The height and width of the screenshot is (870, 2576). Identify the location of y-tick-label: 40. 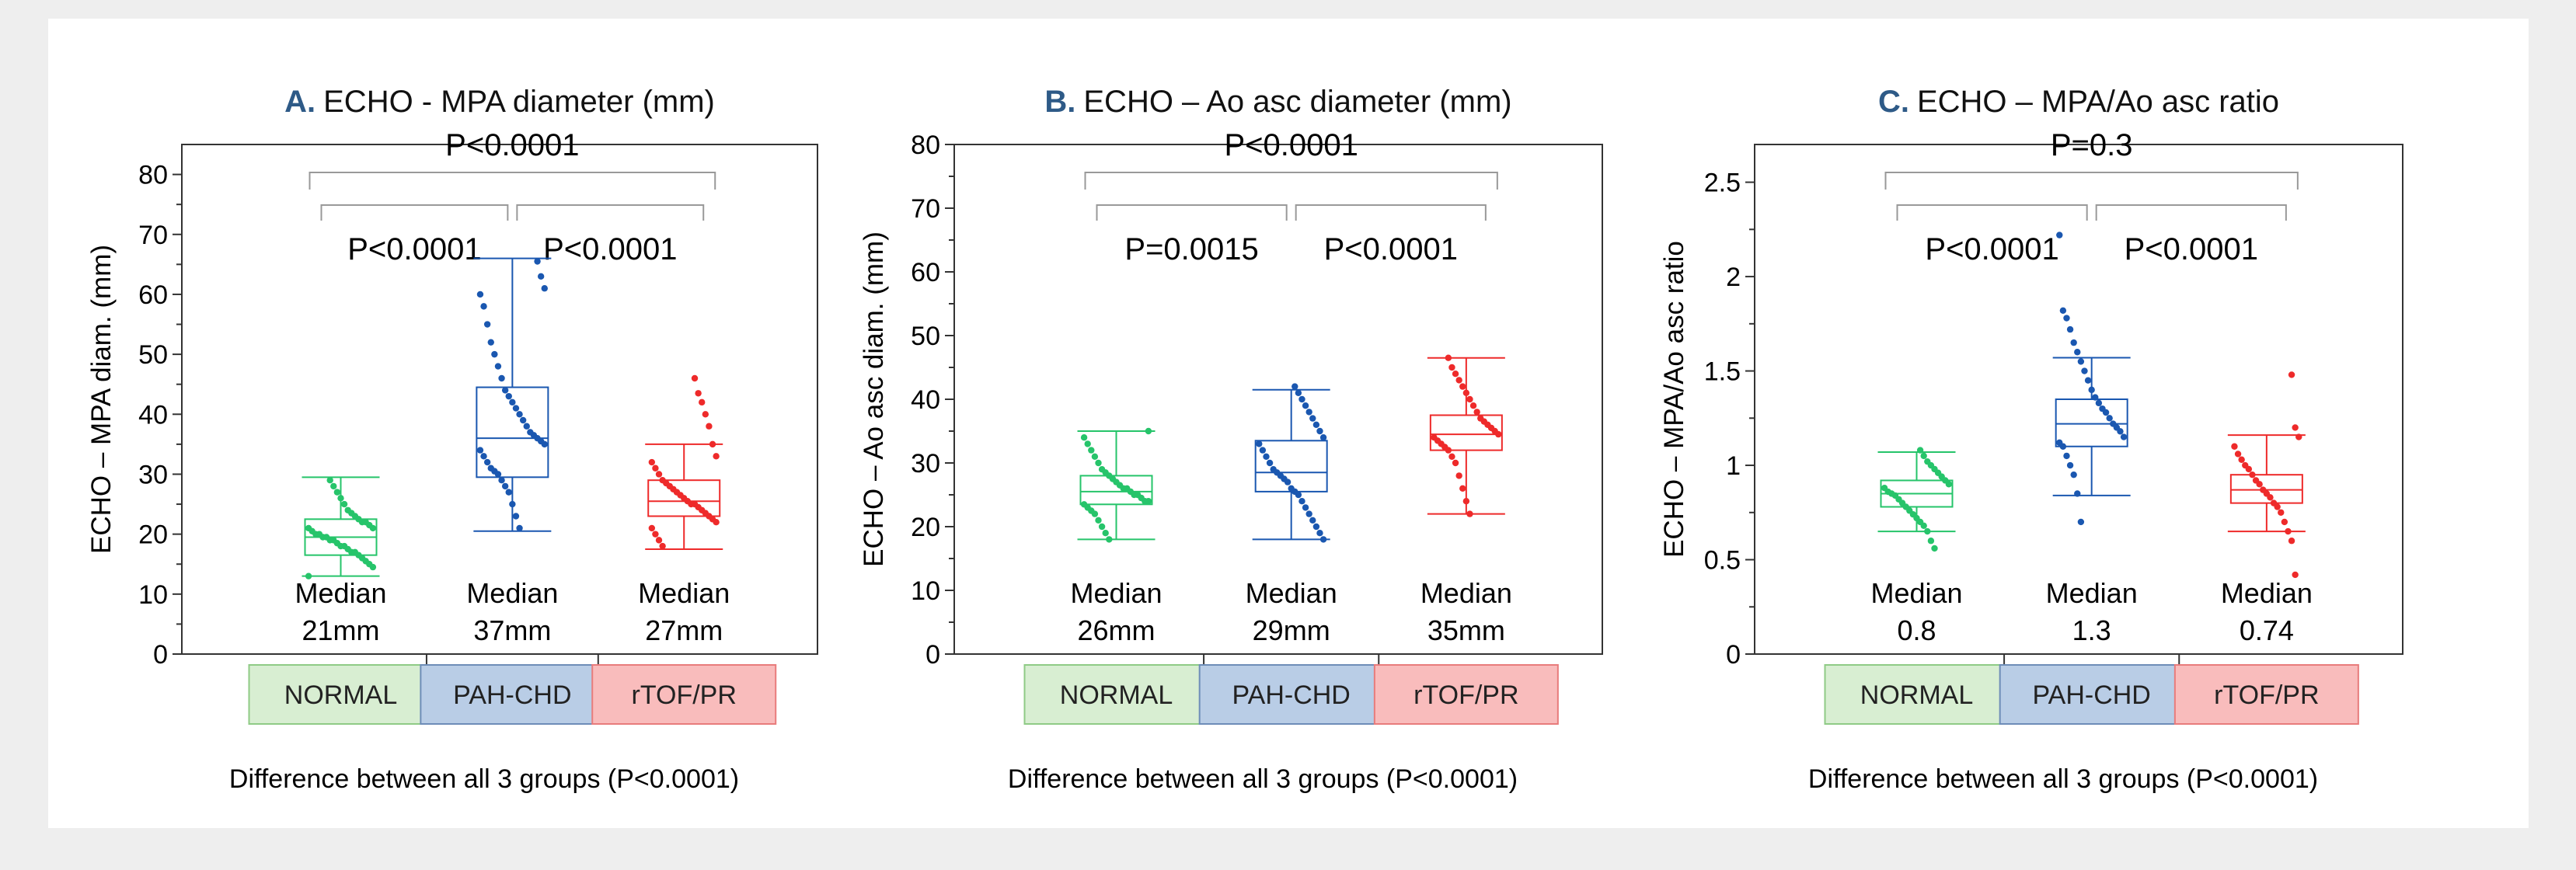
(925, 400).